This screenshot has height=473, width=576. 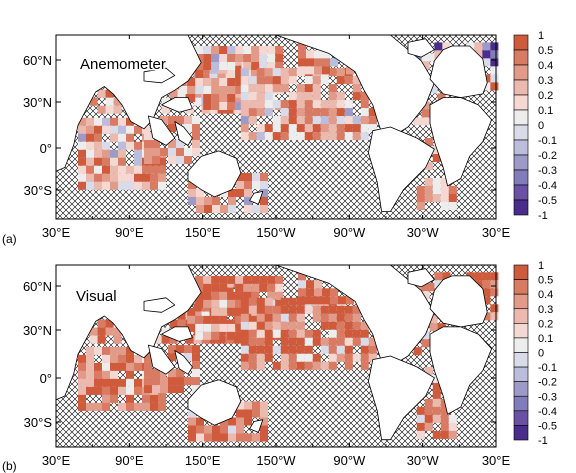 What do you see at coordinates (9, 466) in the screenshot?
I see `panel-letter: (b)` at bounding box center [9, 466].